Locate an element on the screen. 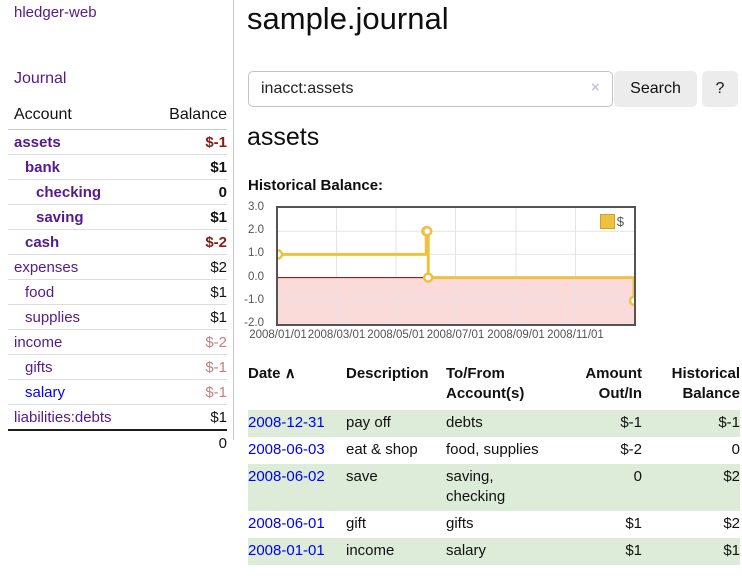 Image resolution: width=742 pixels, height=582 pixels. sidebar-account-bank: bank is located at coordinates (43, 167).